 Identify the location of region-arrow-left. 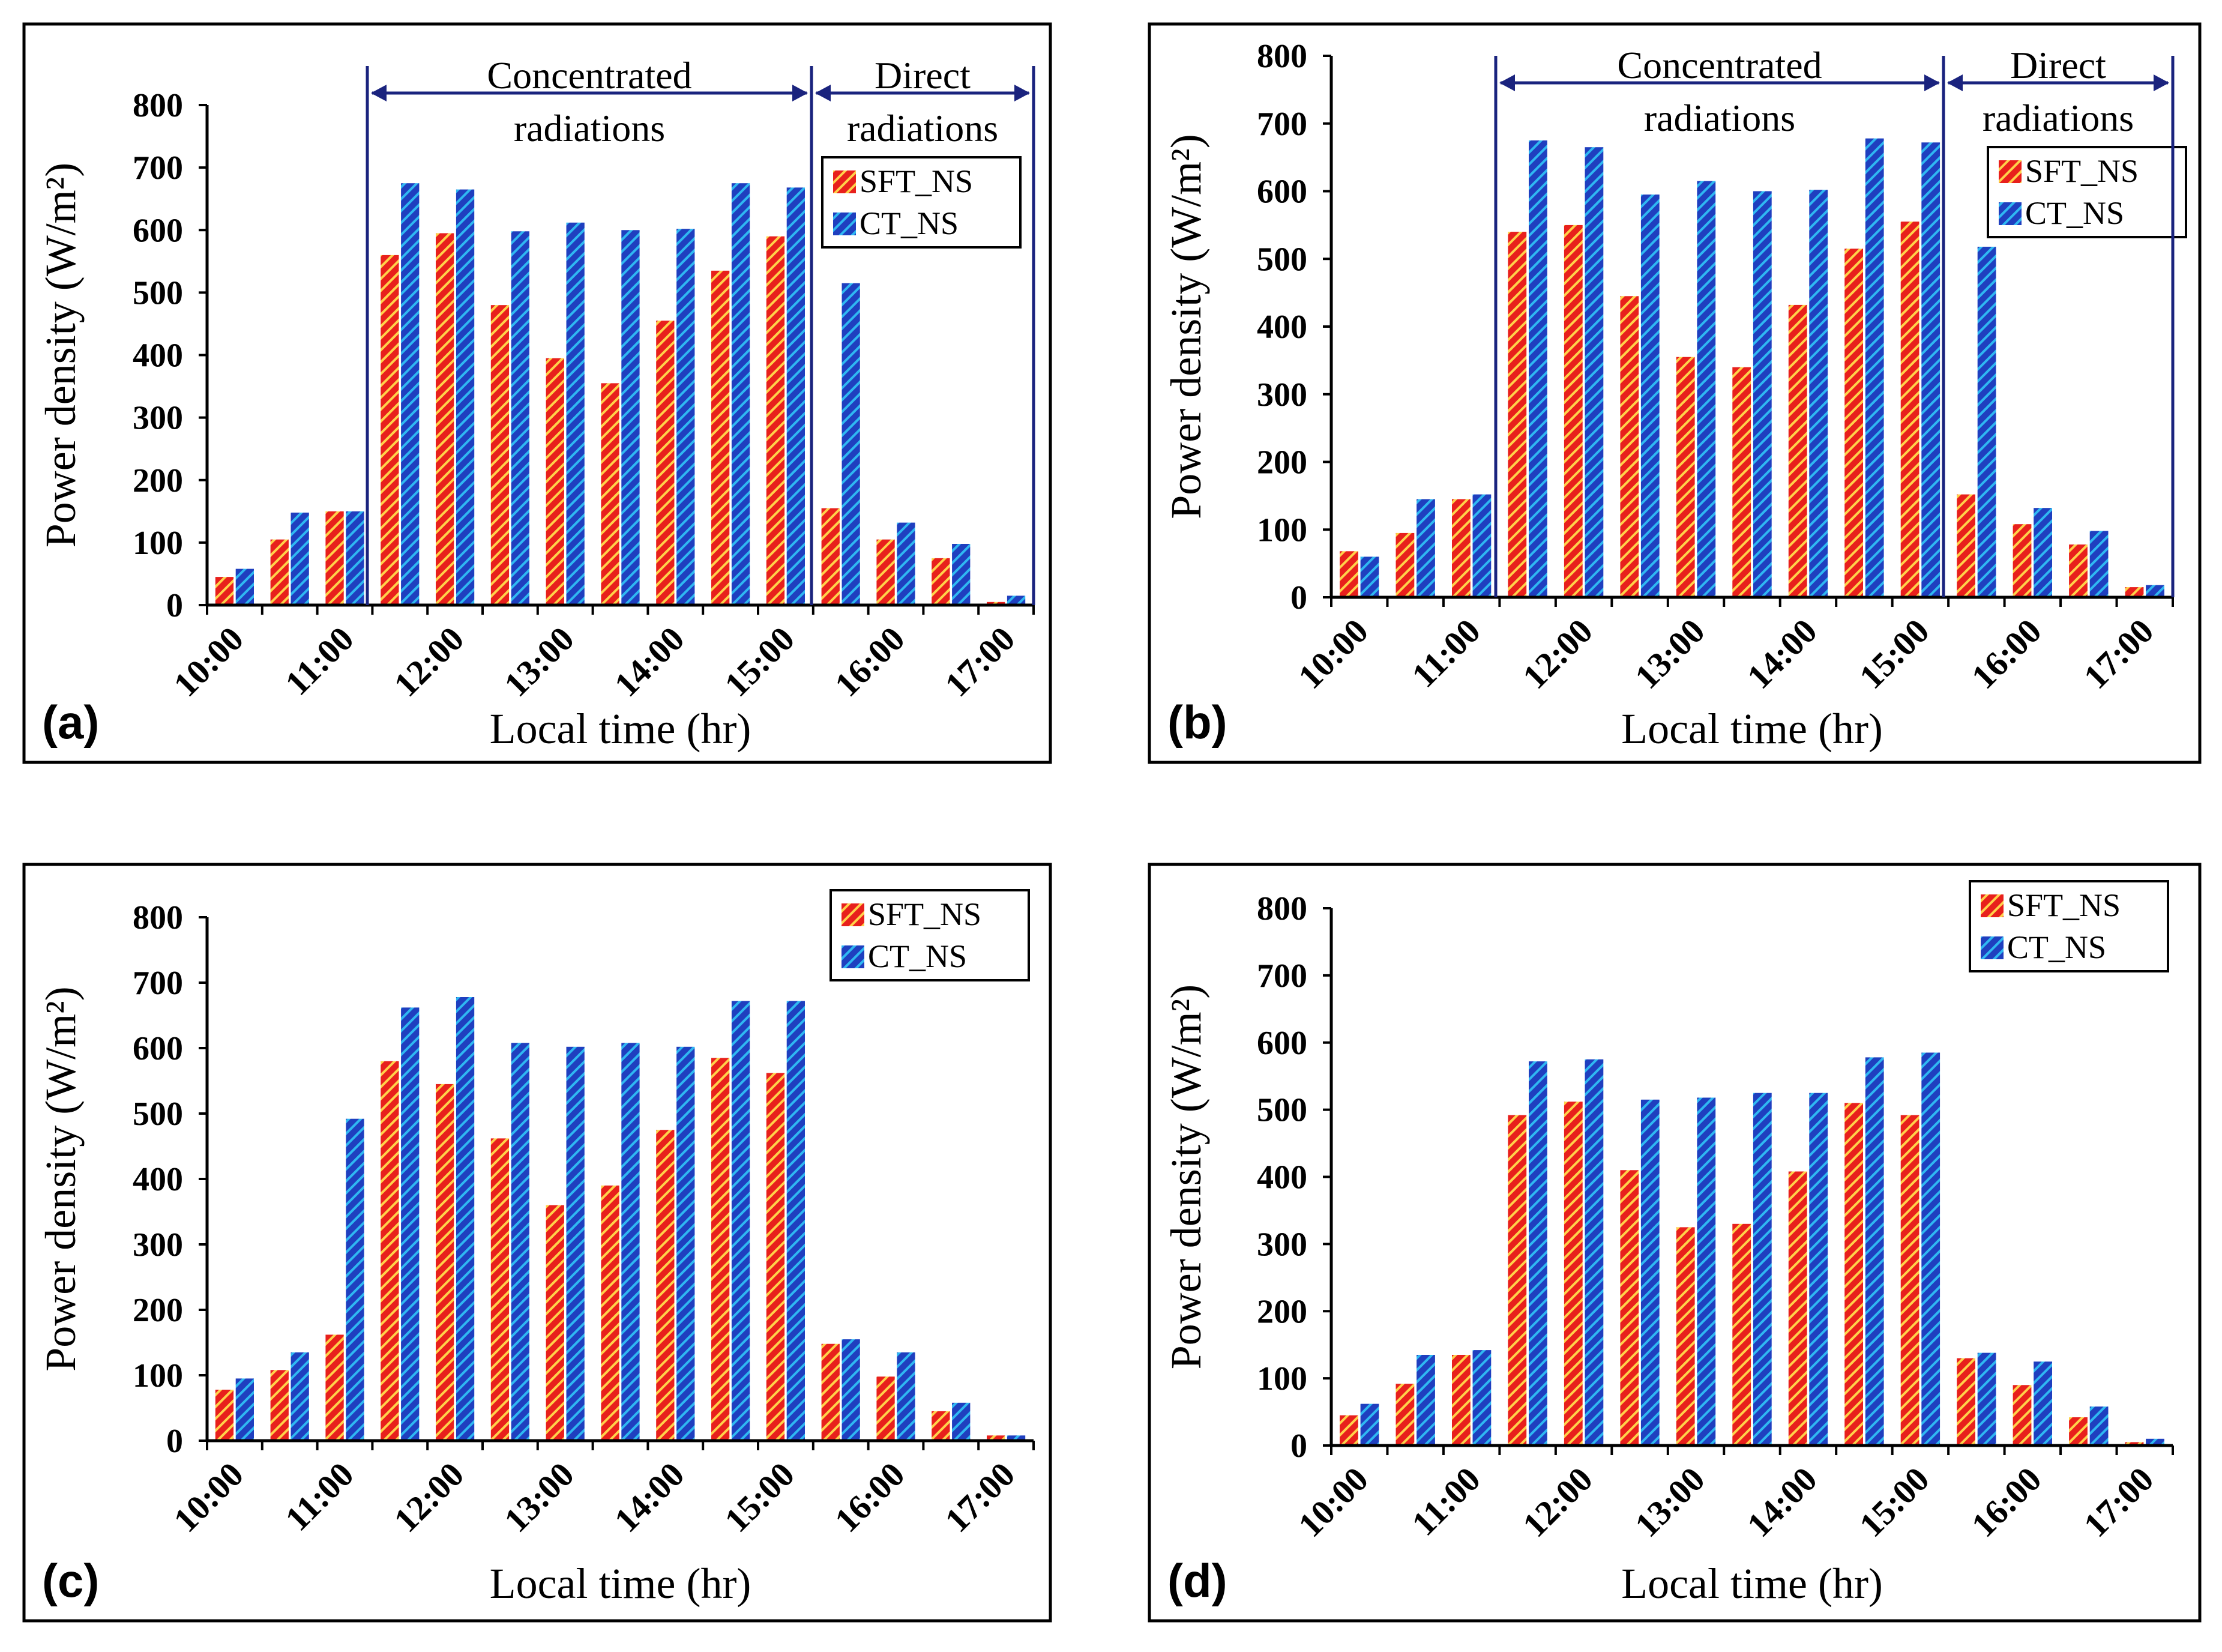
(1507, 82).